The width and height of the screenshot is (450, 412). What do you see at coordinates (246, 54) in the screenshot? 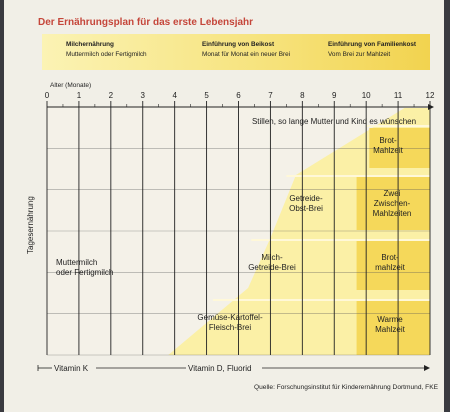
I see `phase-beikost-text: Monat für Monat ein neuer Brei` at bounding box center [246, 54].